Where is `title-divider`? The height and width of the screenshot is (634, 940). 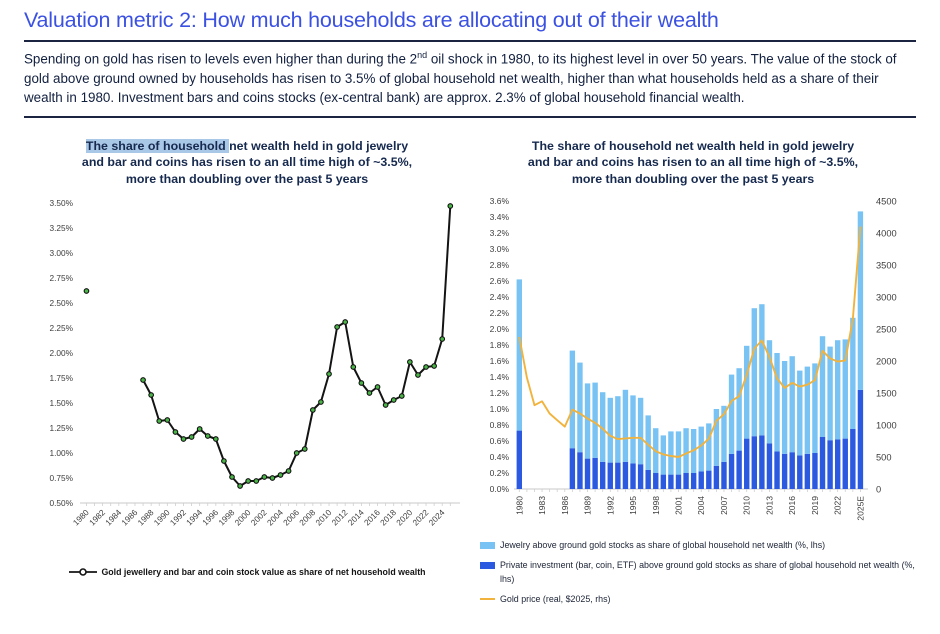
title-divider is located at coordinates (470, 41).